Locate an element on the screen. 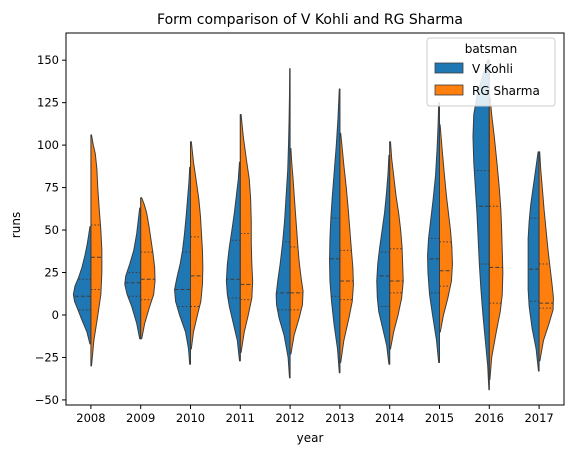  violin-v-kohli-2011 is located at coordinates (233, 261).